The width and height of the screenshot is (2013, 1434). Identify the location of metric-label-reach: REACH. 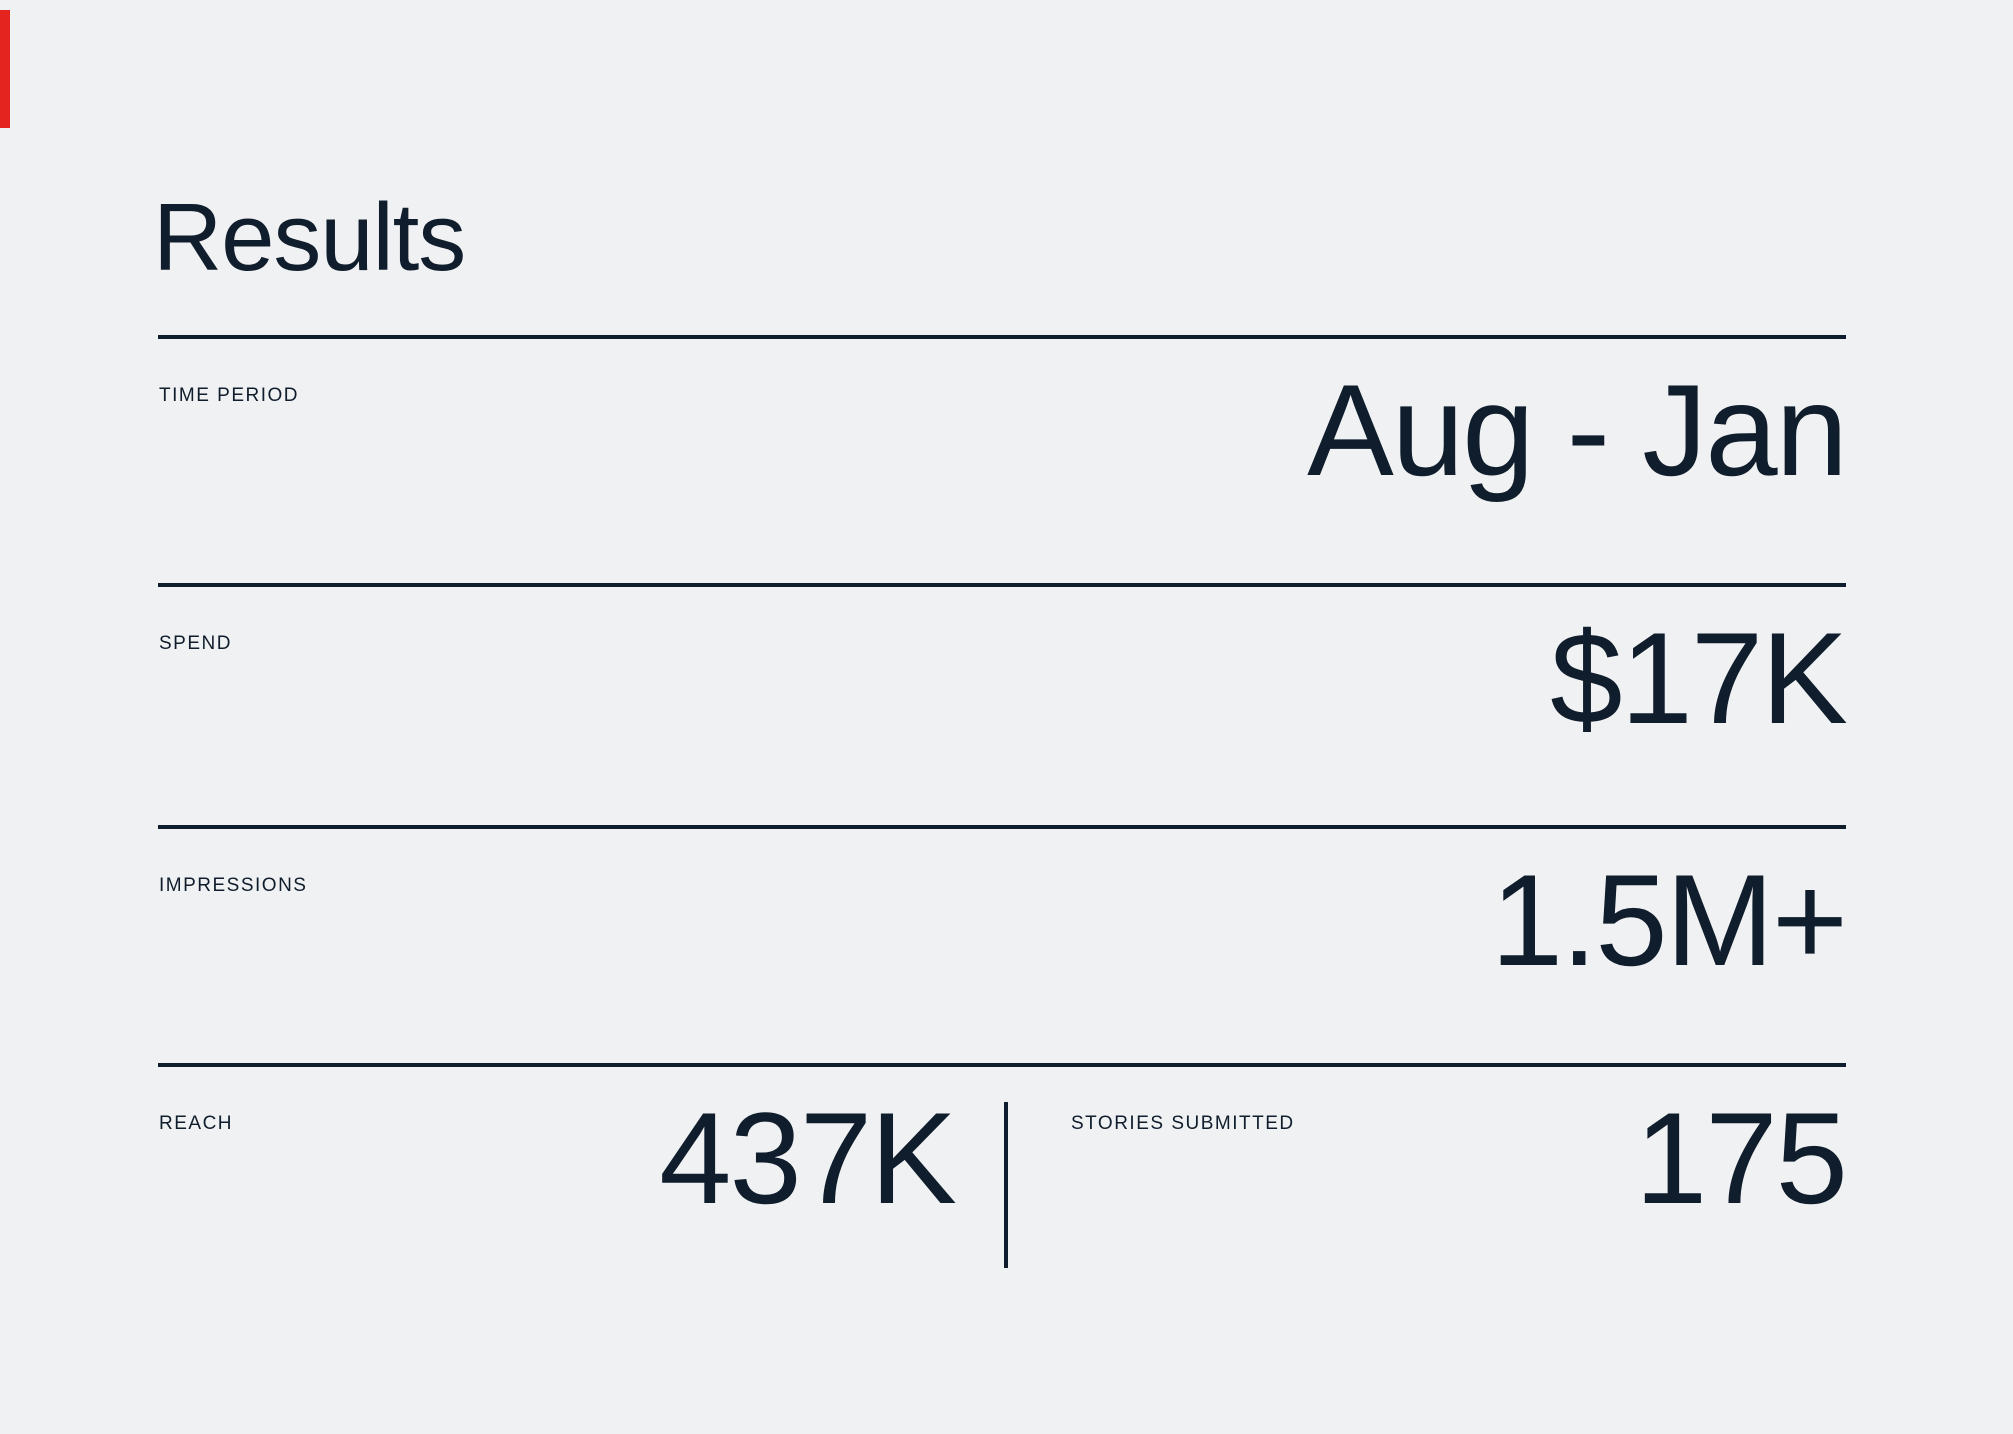
(196, 1123).